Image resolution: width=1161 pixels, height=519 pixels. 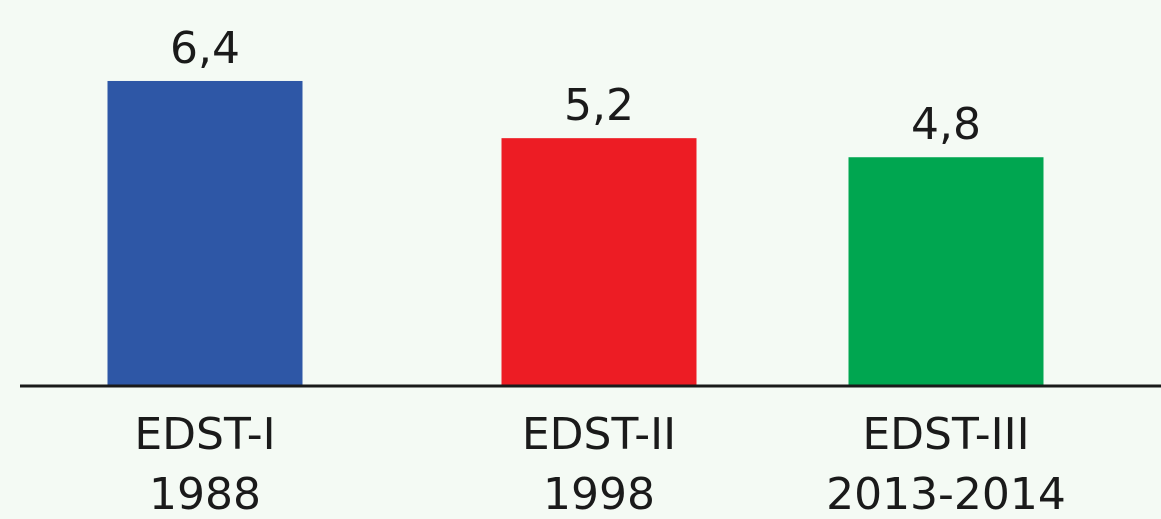 I want to click on x-tick-label: EDST-I, so click(x=204, y=434).